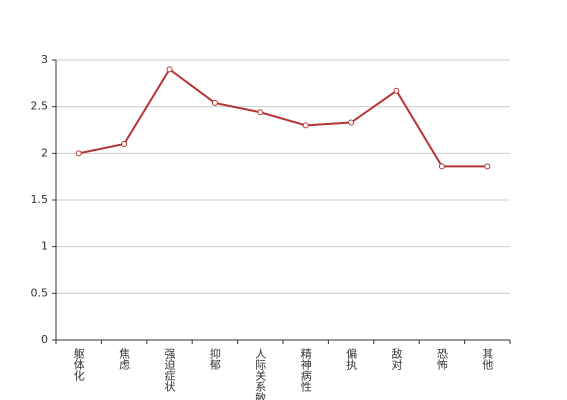 This screenshot has height=400, width=567. Describe the element at coordinates (351, 359) in the screenshot. I see `x-tick-label: 偏执` at that location.